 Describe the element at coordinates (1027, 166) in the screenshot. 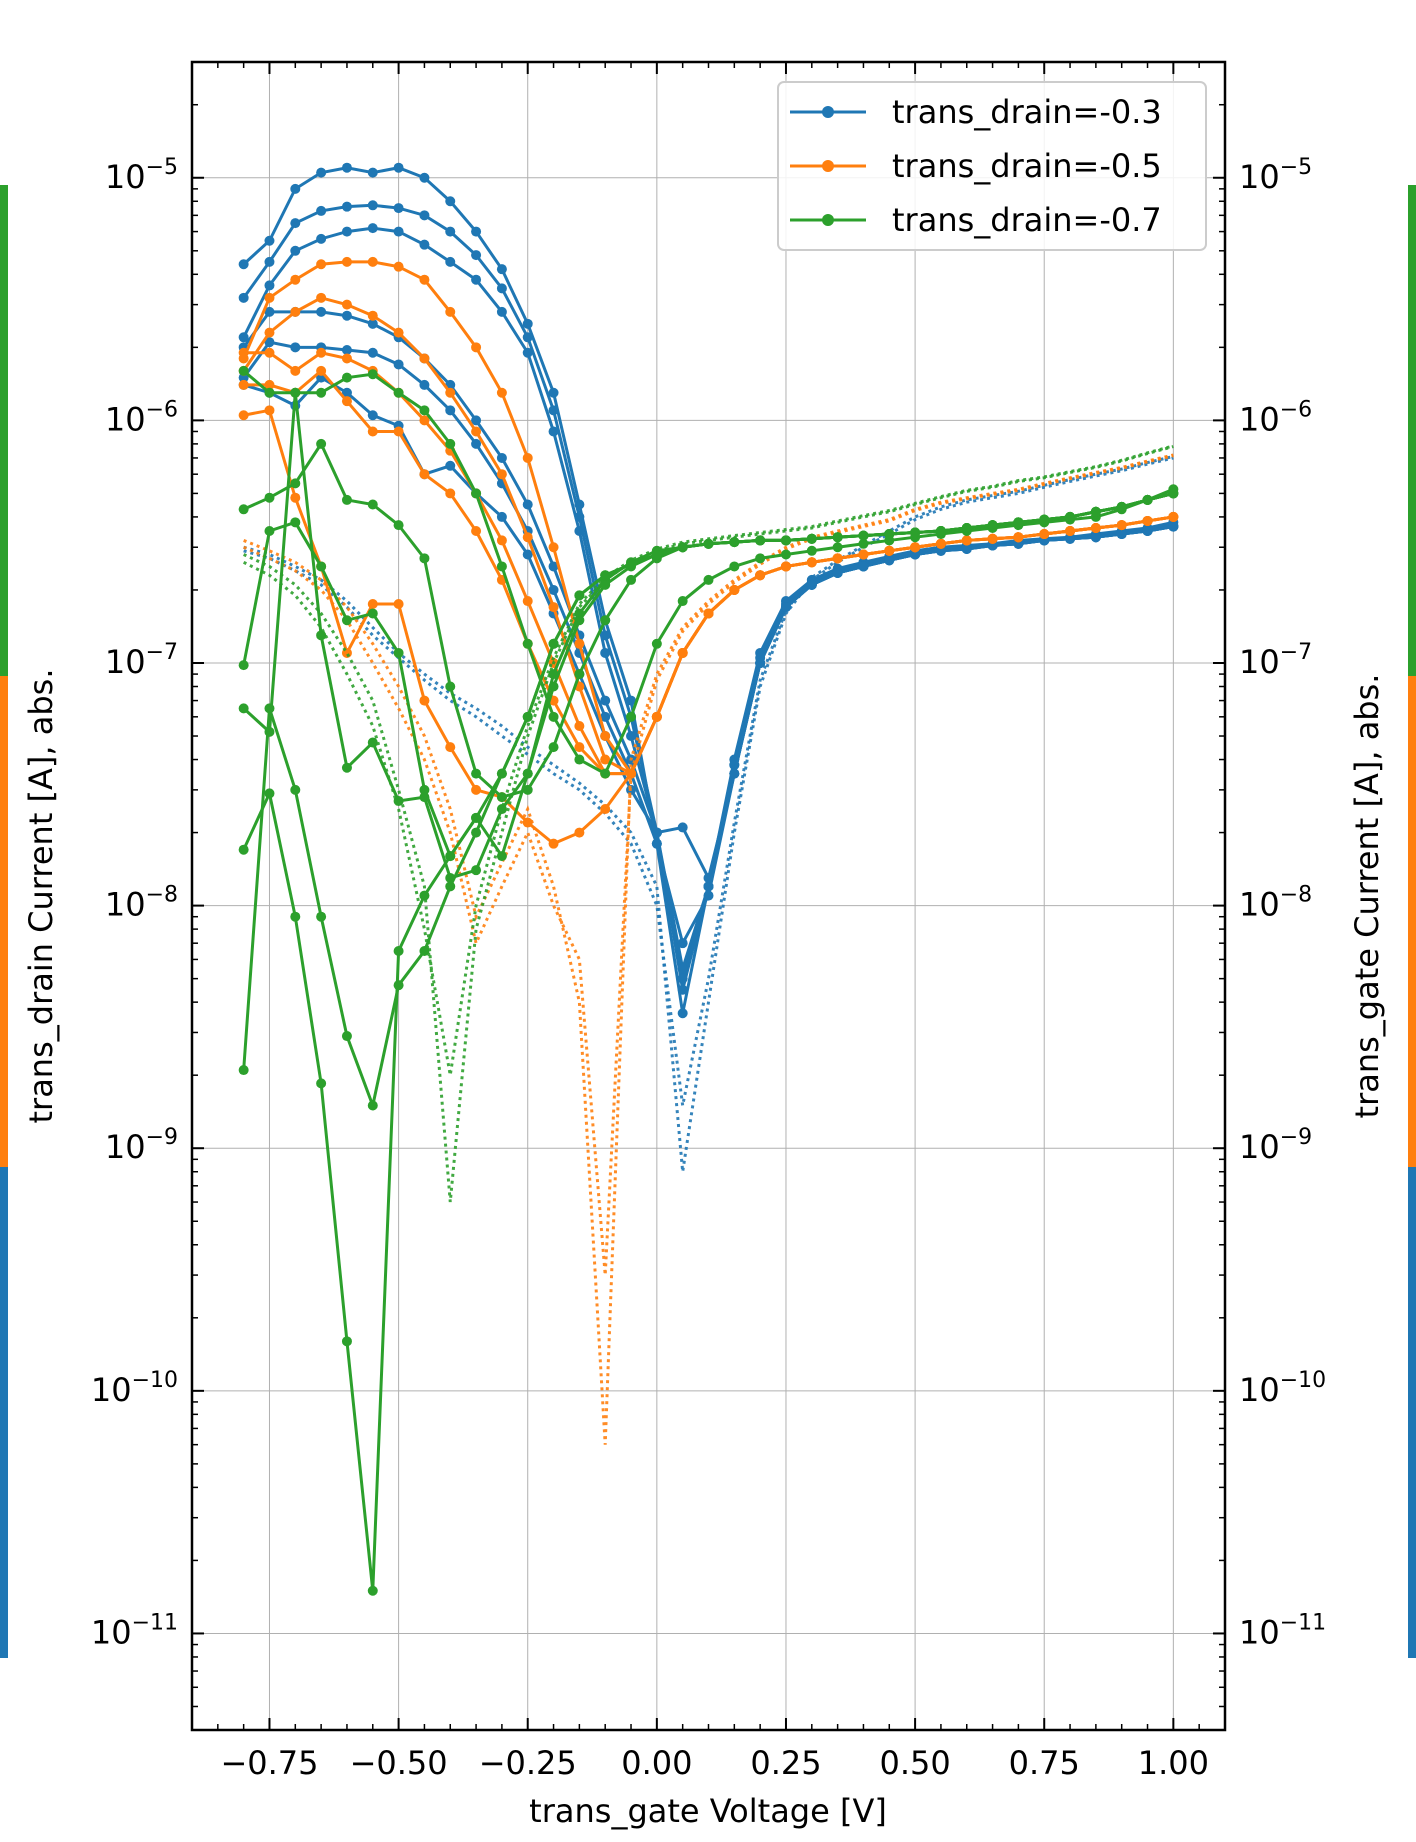

I see `legend-label: trans_drain=-0.5` at that location.